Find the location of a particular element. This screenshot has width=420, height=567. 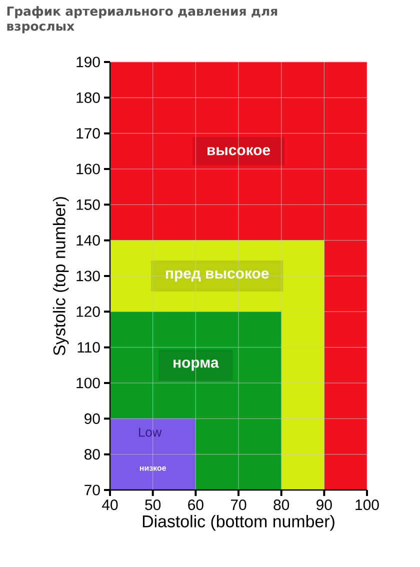

chart-title: График артериального давления для взрослых is located at coordinates (142, 20).